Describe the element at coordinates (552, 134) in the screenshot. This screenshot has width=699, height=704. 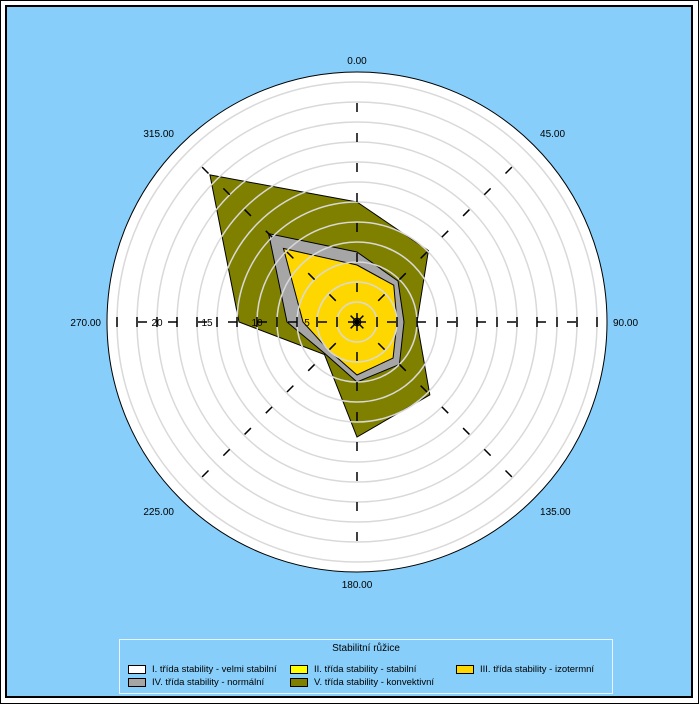
I see `direction-label-45.00: 45.00` at that location.